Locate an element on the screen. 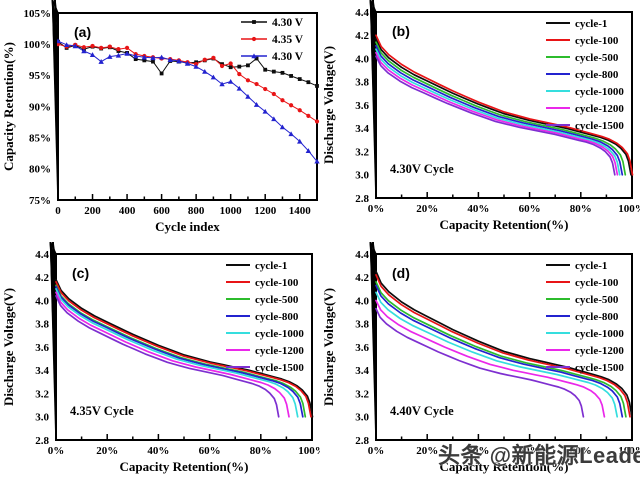 The width and height of the screenshot is (640, 484). cycle-voltage-annotation: 4.30V Cycle is located at coordinates (422, 169).